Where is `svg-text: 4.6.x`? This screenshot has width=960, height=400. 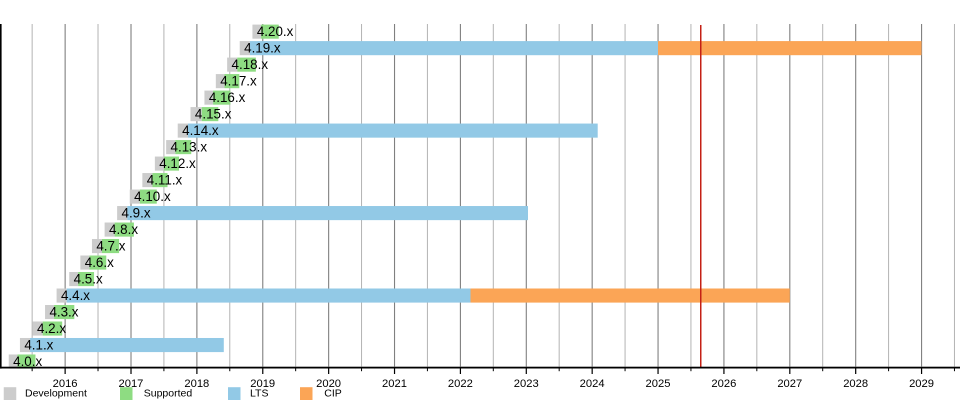
svg-text: 4.6.x is located at coordinates (99, 262).